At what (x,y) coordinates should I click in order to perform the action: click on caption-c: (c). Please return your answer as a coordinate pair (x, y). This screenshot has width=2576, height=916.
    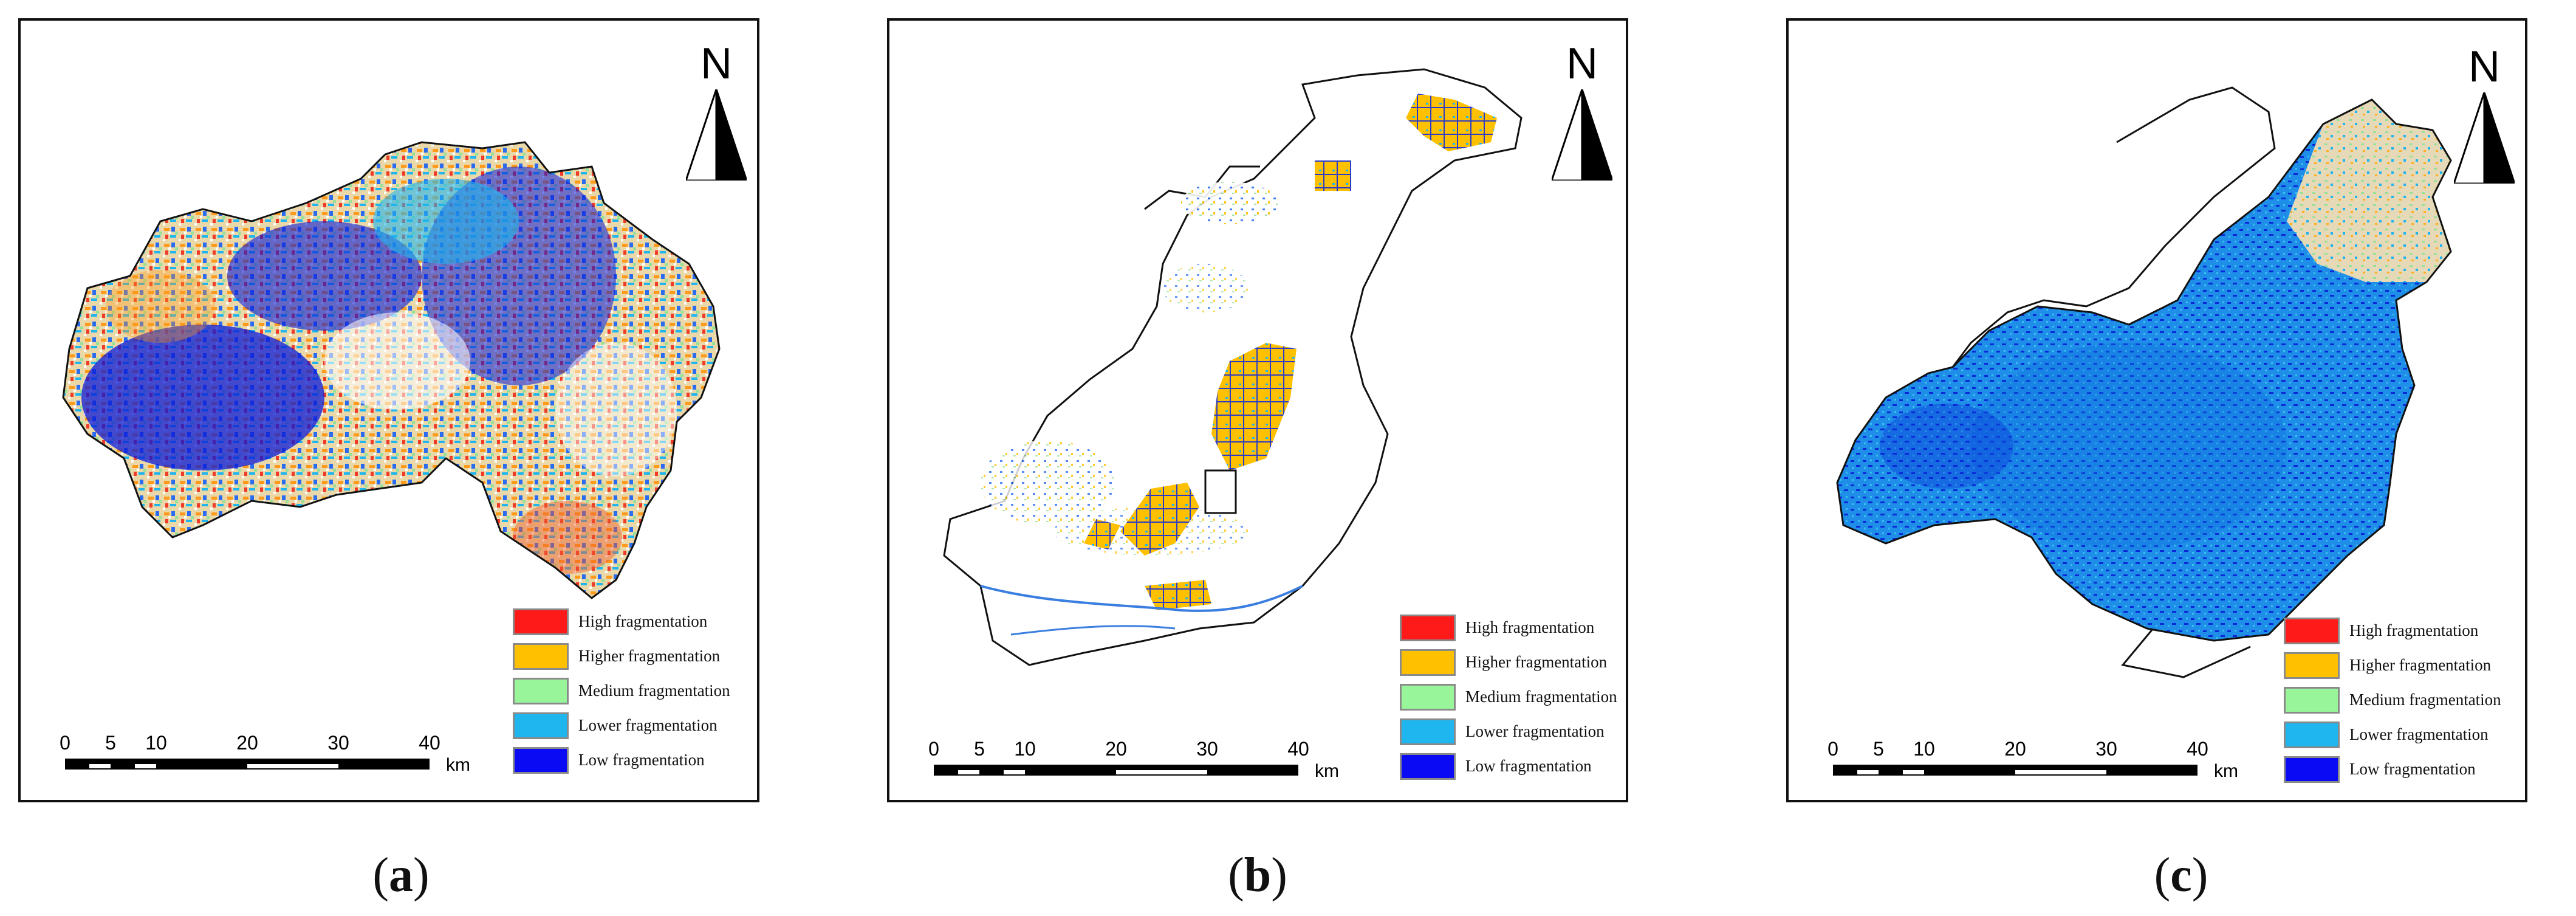
    Looking at the image, I should click on (2181, 875).